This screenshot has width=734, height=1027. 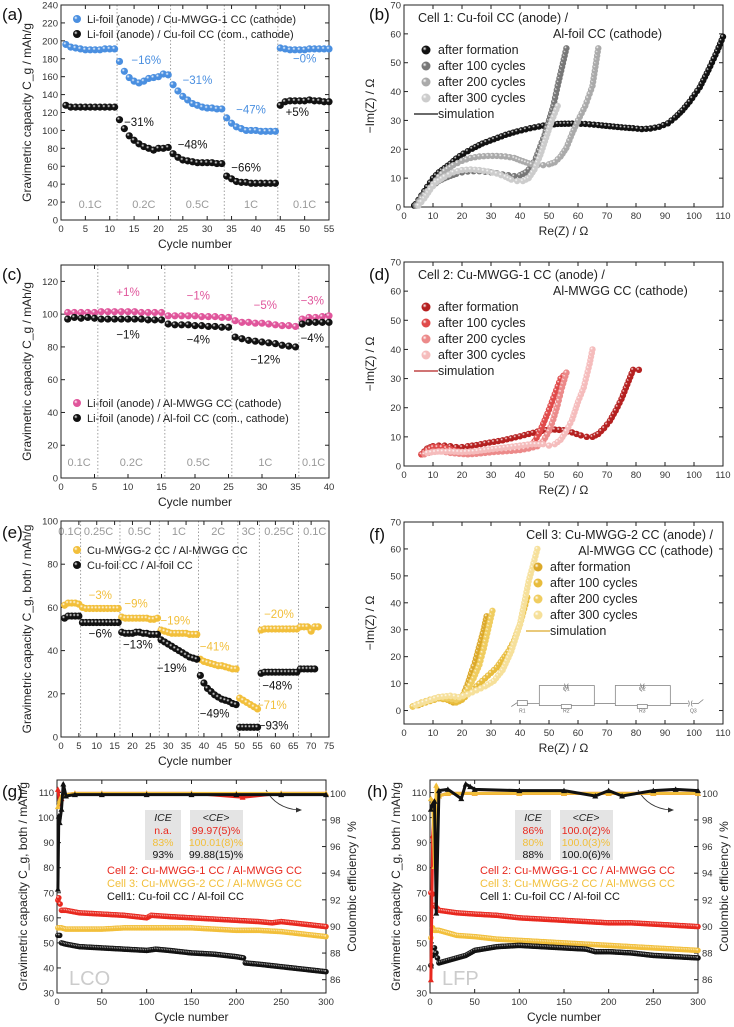 What do you see at coordinates (50, 6) in the screenshot?
I see `y-tick-label: 240` at bounding box center [50, 6].